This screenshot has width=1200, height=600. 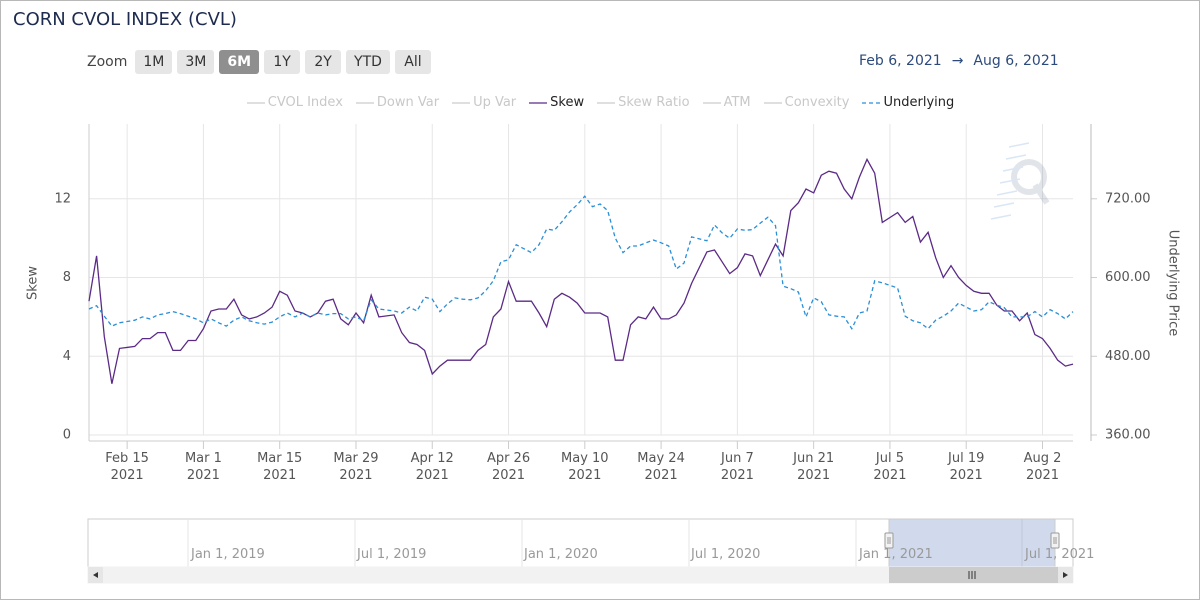 I want to click on navigator-label: Jan 1, 2020, so click(x=561, y=554).